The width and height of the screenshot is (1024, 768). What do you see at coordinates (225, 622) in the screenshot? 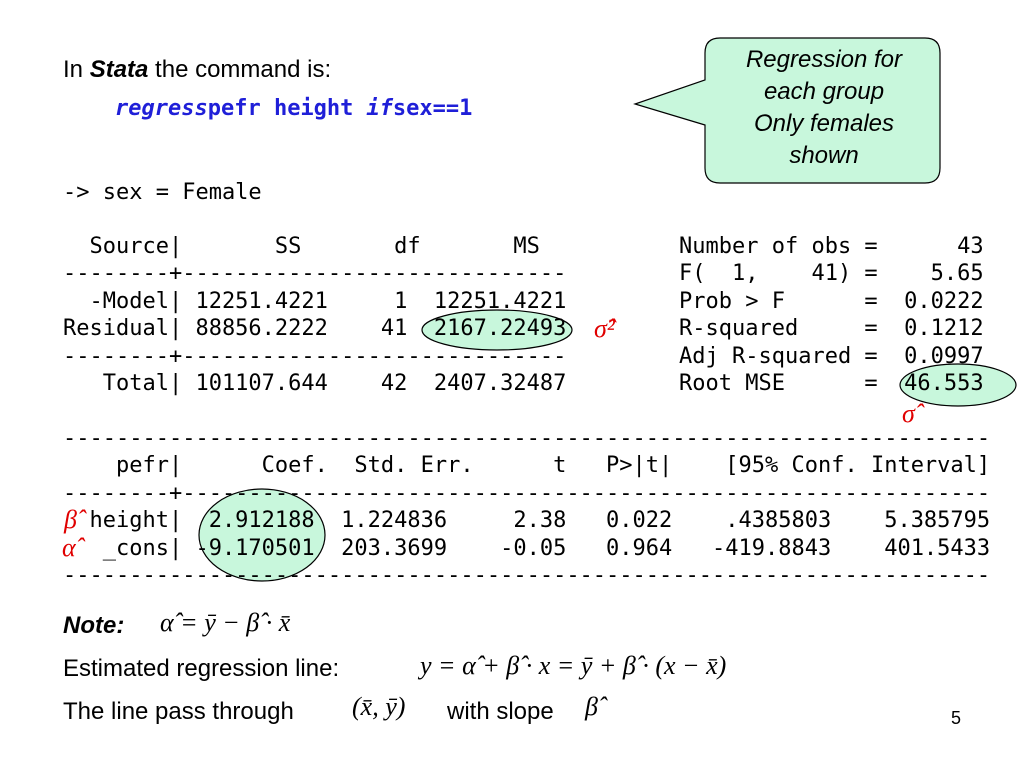
I see `formula: α̂ = ȳ − β̂ · x̄` at bounding box center [225, 622].